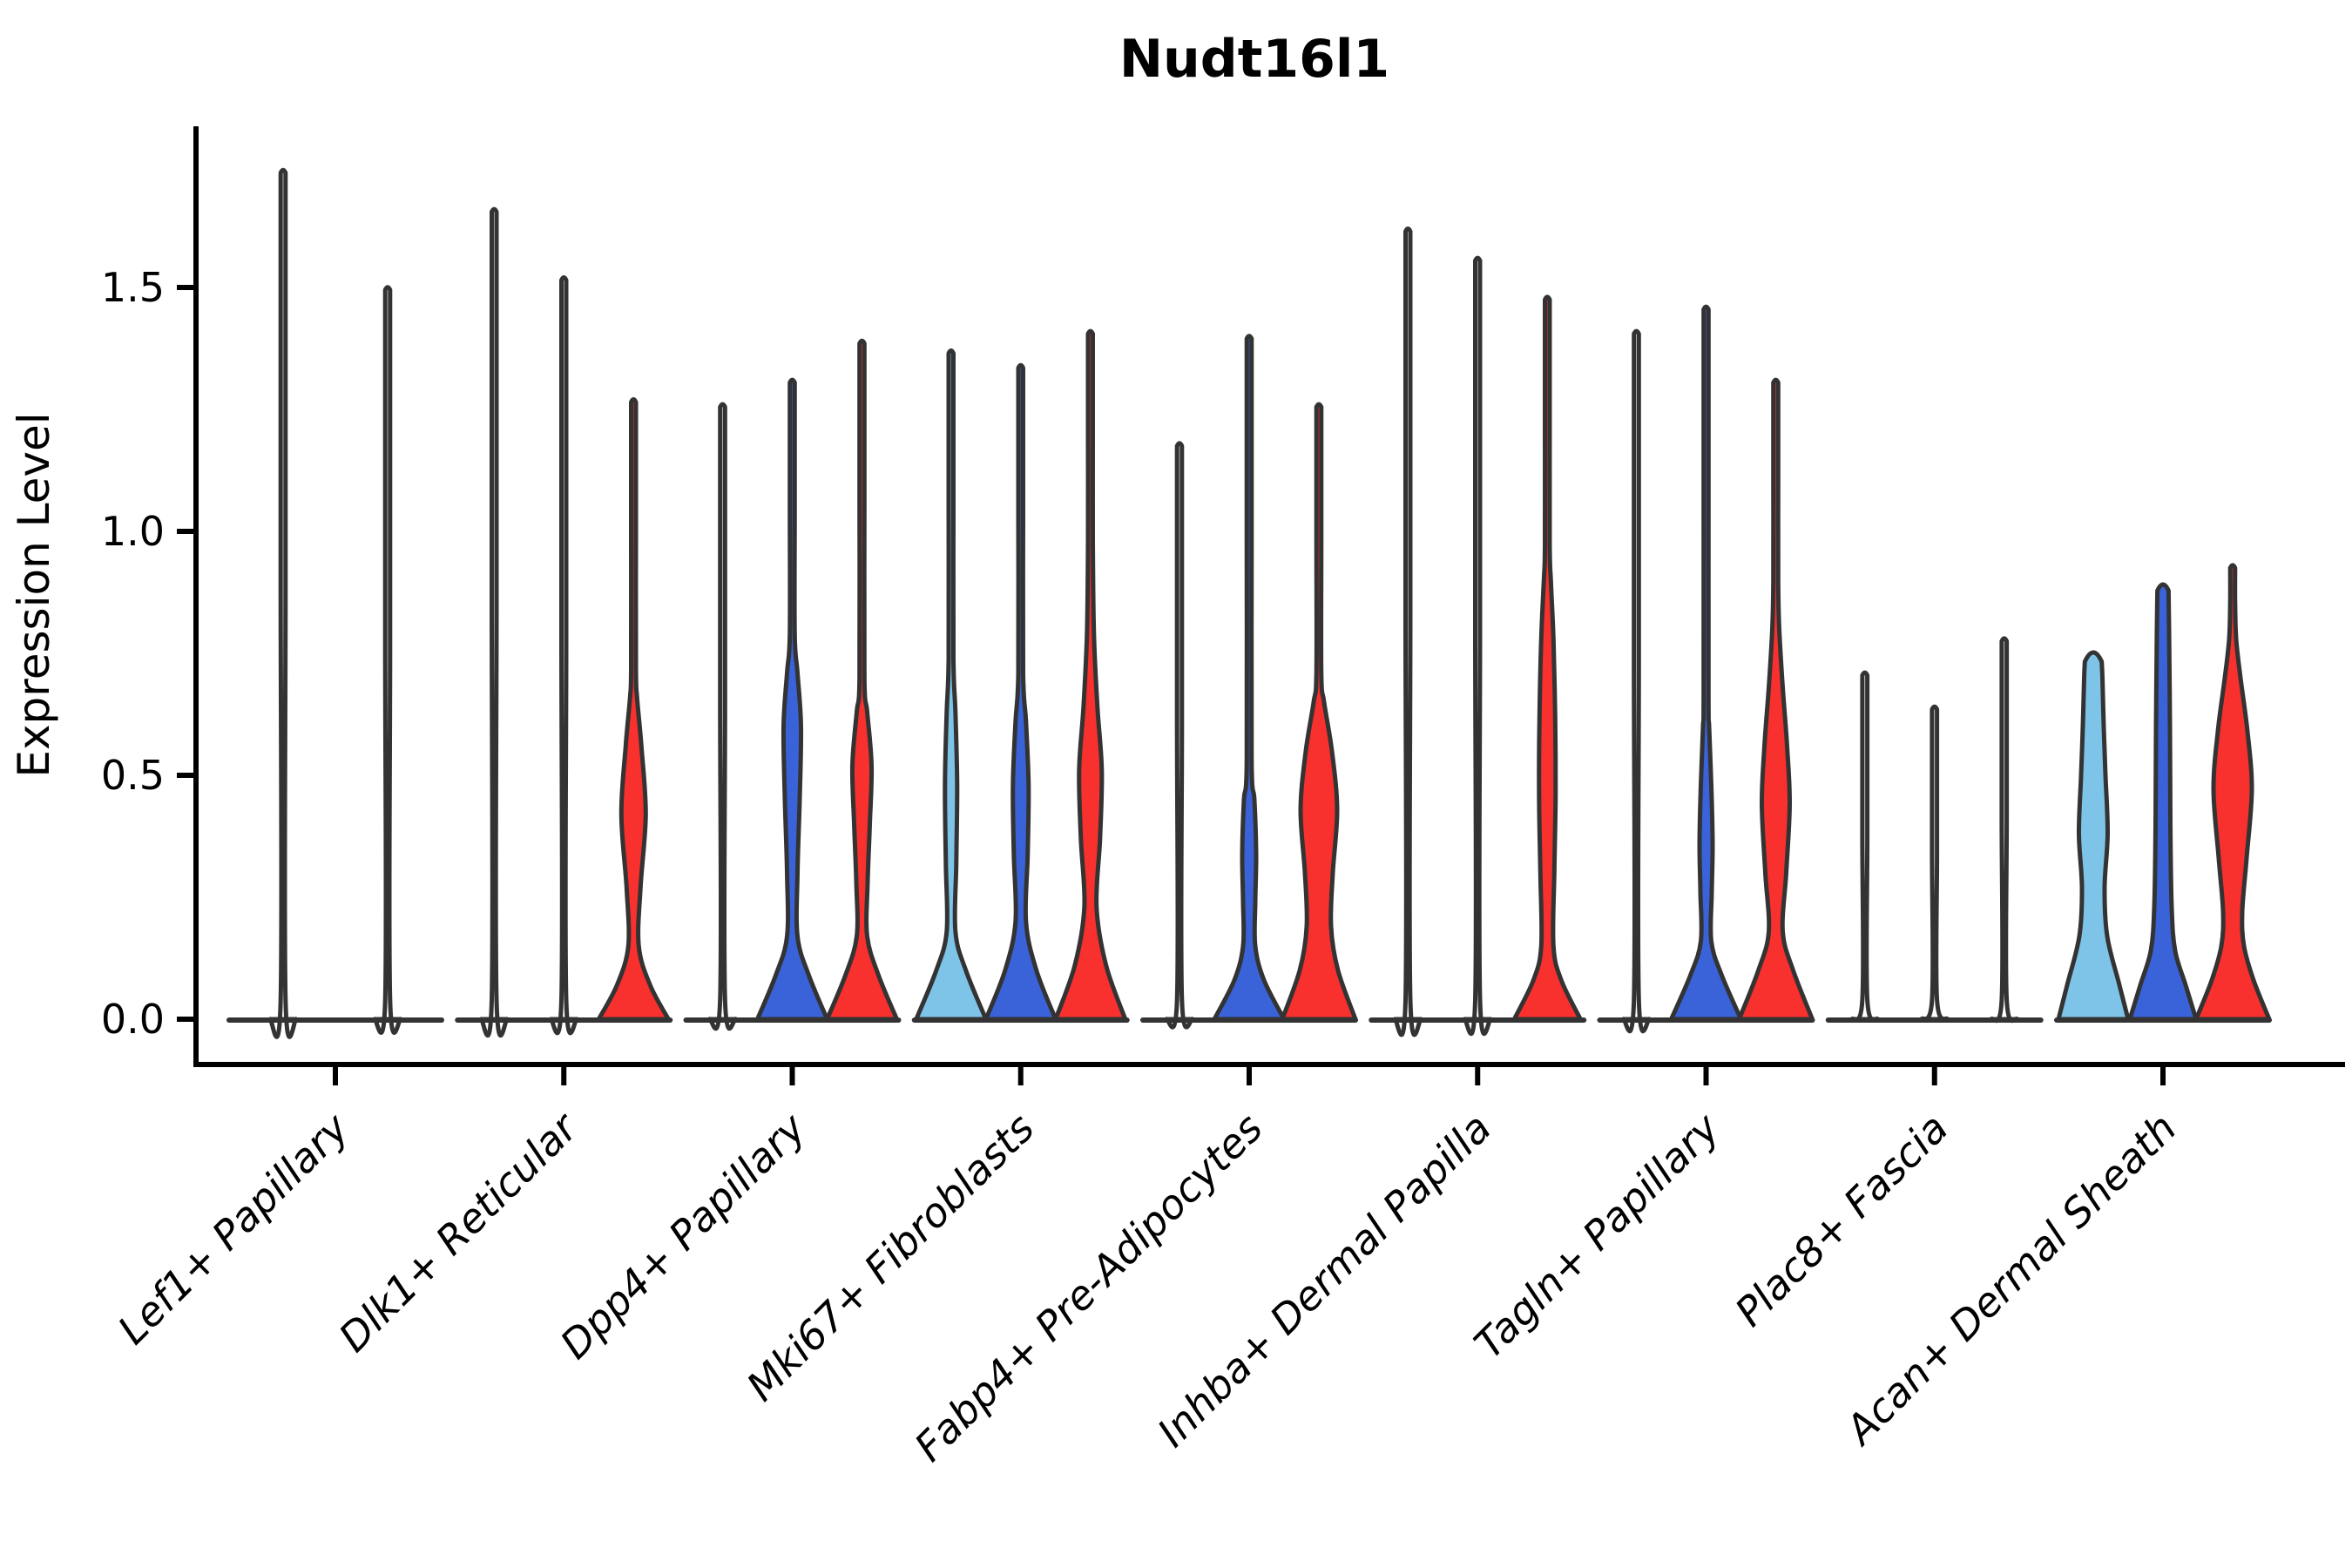  Describe the element at coordinates (2004, 830) in the screenshot. I see `violin-7-2-stem` at that location.